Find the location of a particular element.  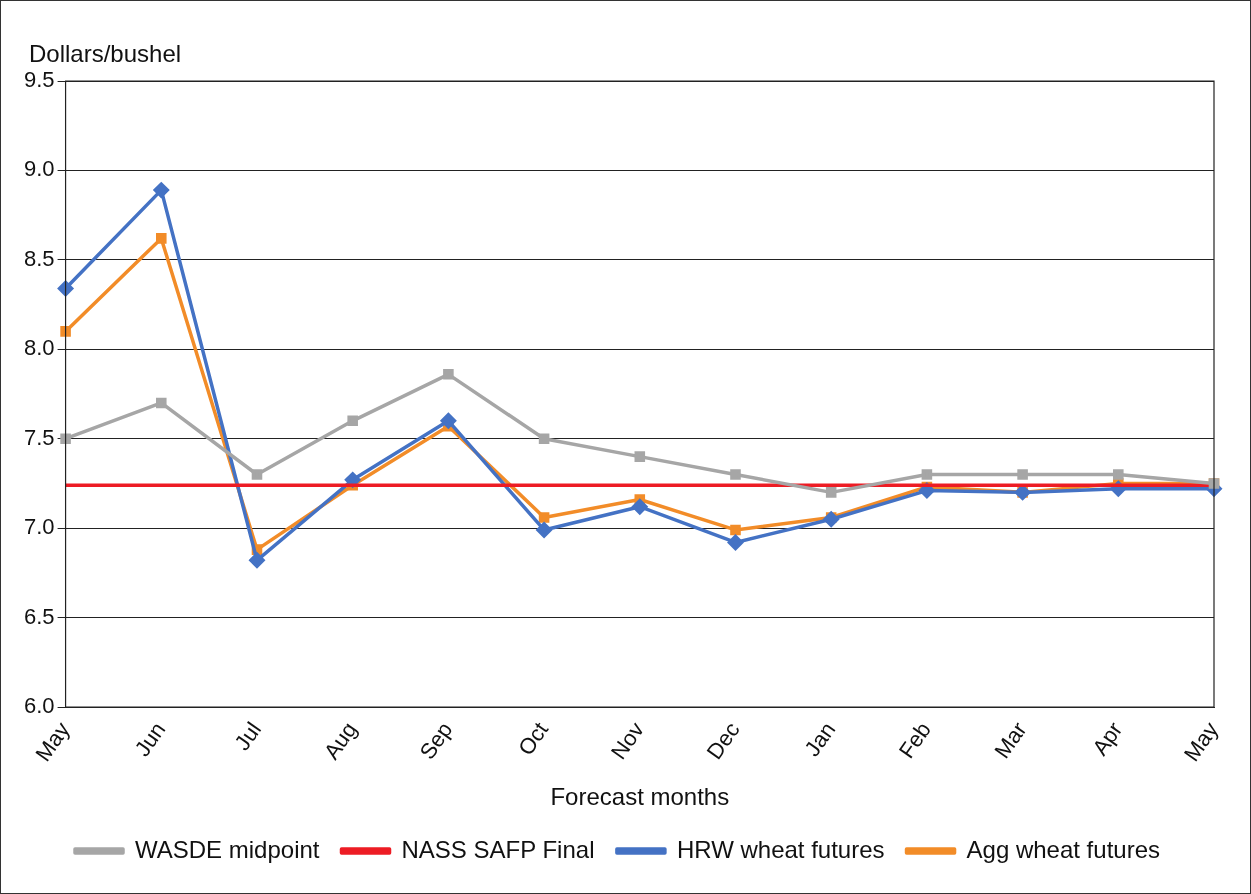

y-tick-label: 6.0 is located at coordinates (39, 706).